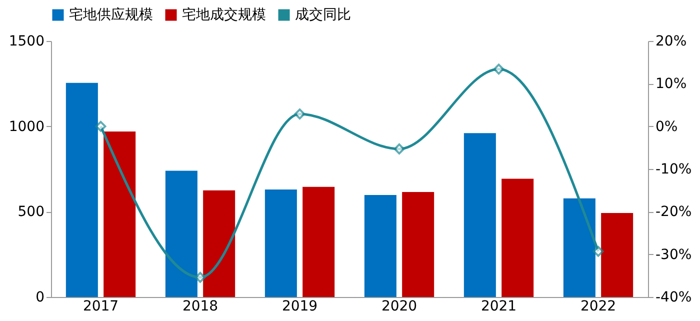  Describe the element at coordinates (674, 298) in the screenshot. I see `y2-tick-label: -40%` at that location.